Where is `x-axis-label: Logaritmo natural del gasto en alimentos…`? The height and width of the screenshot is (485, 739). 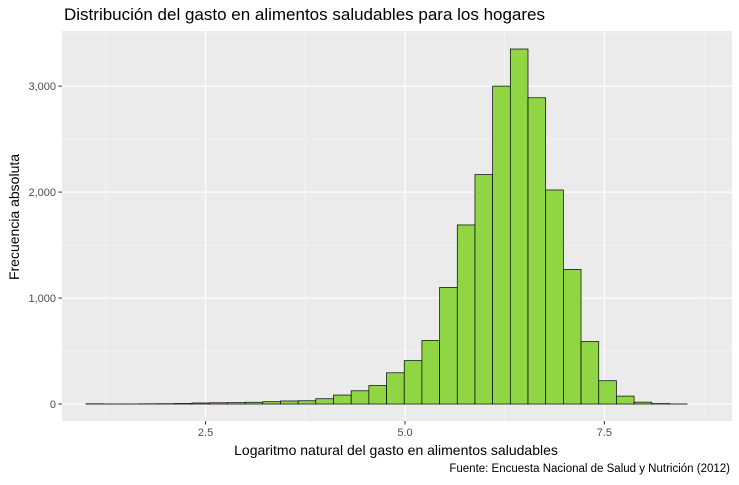 x-axis-label: Logaritmo natural del gasto en alimentos… is located at coordinates (396, 450).